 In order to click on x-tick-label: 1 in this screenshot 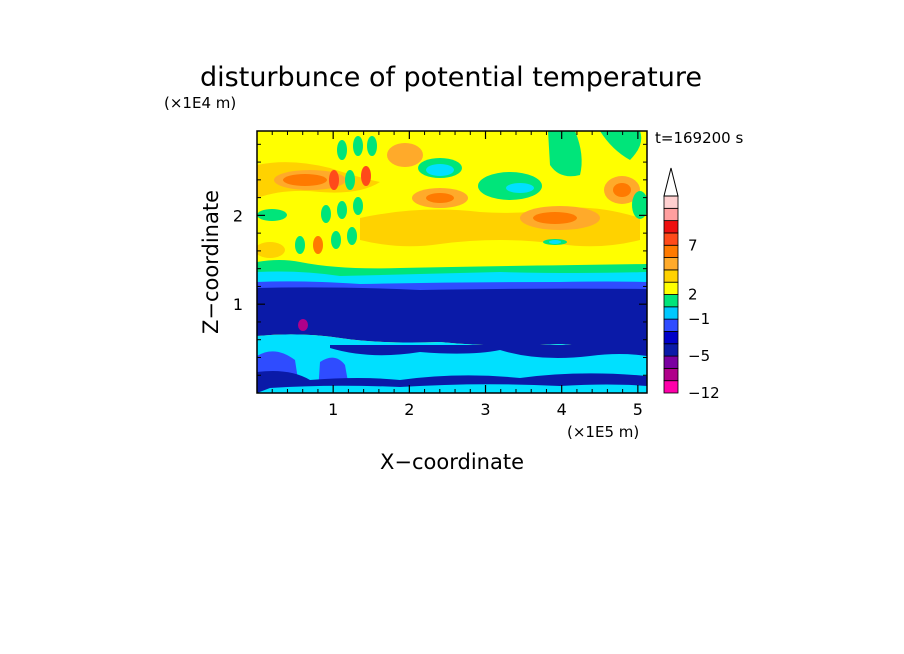, I will do `click(333, 409)`.